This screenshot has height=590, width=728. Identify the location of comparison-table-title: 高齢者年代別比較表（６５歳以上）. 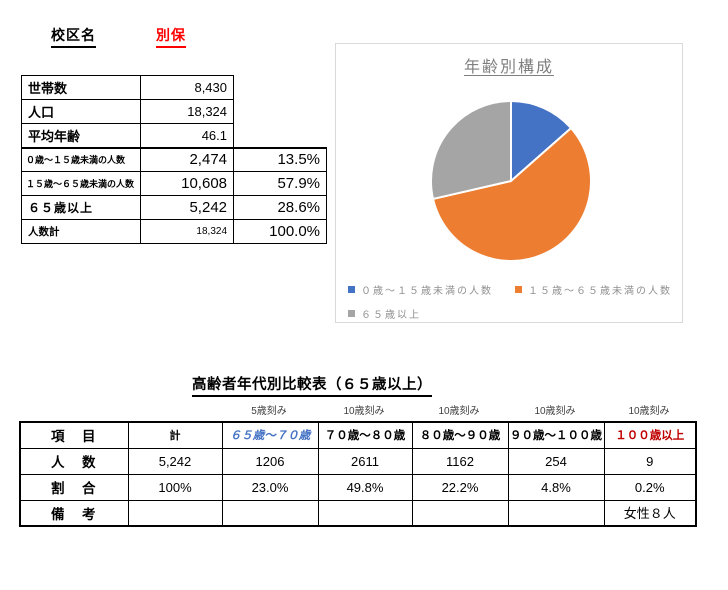
(312, 385).